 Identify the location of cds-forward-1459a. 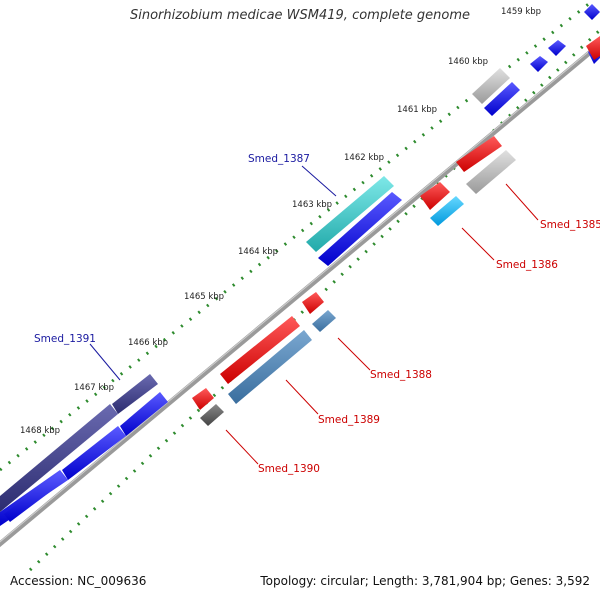
(592, 12).